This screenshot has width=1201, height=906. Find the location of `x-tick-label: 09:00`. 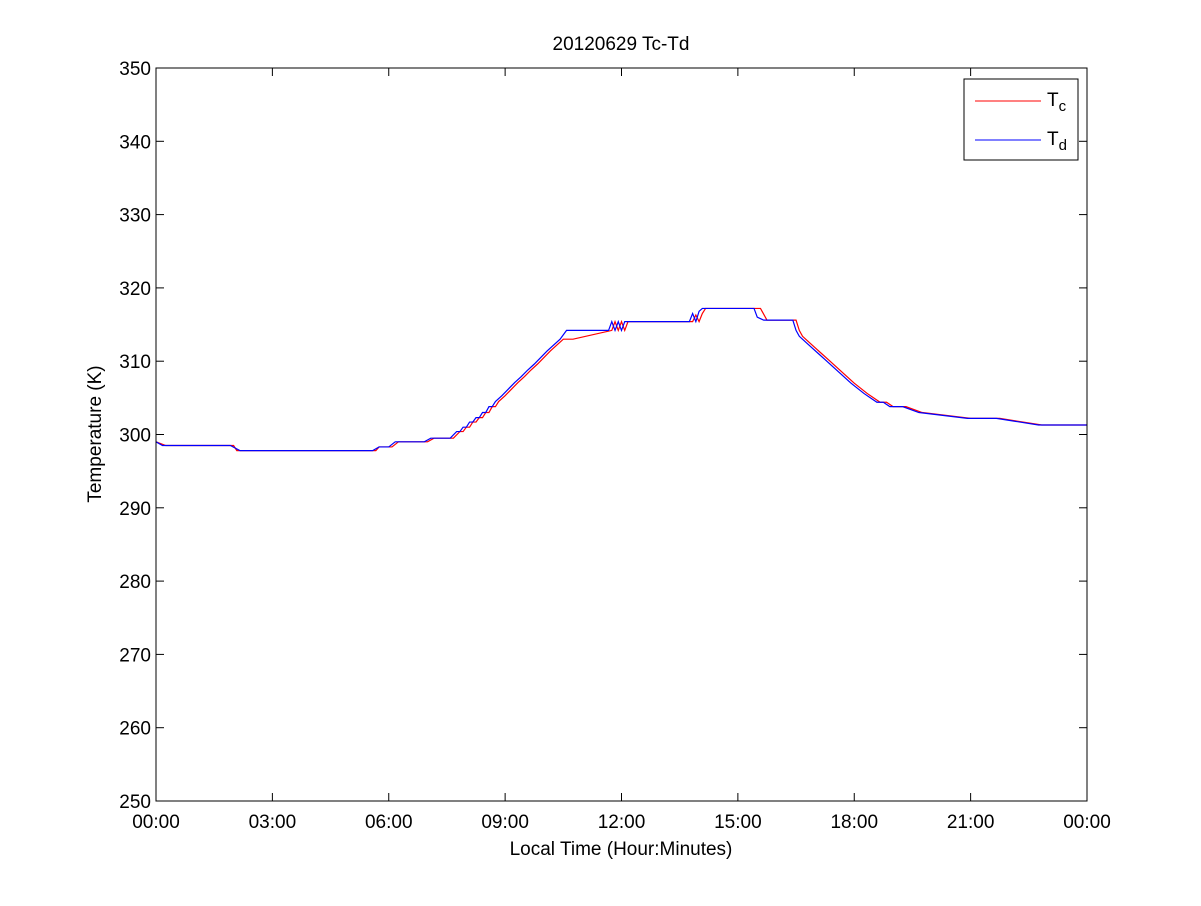

x-tick-label: 09:00 is located at coordinates (505, 822).